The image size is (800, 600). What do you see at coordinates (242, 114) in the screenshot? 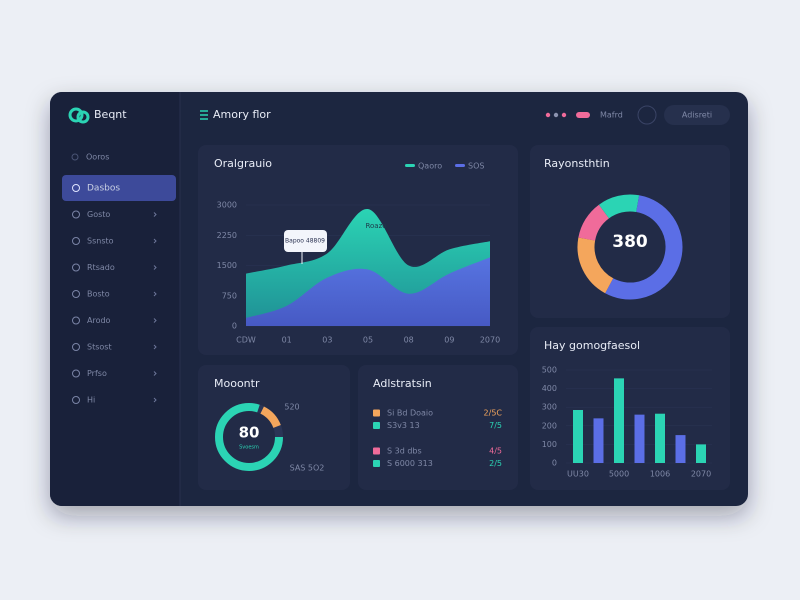
I see `page-title: Amory flor` at bounding box center [242, 114].